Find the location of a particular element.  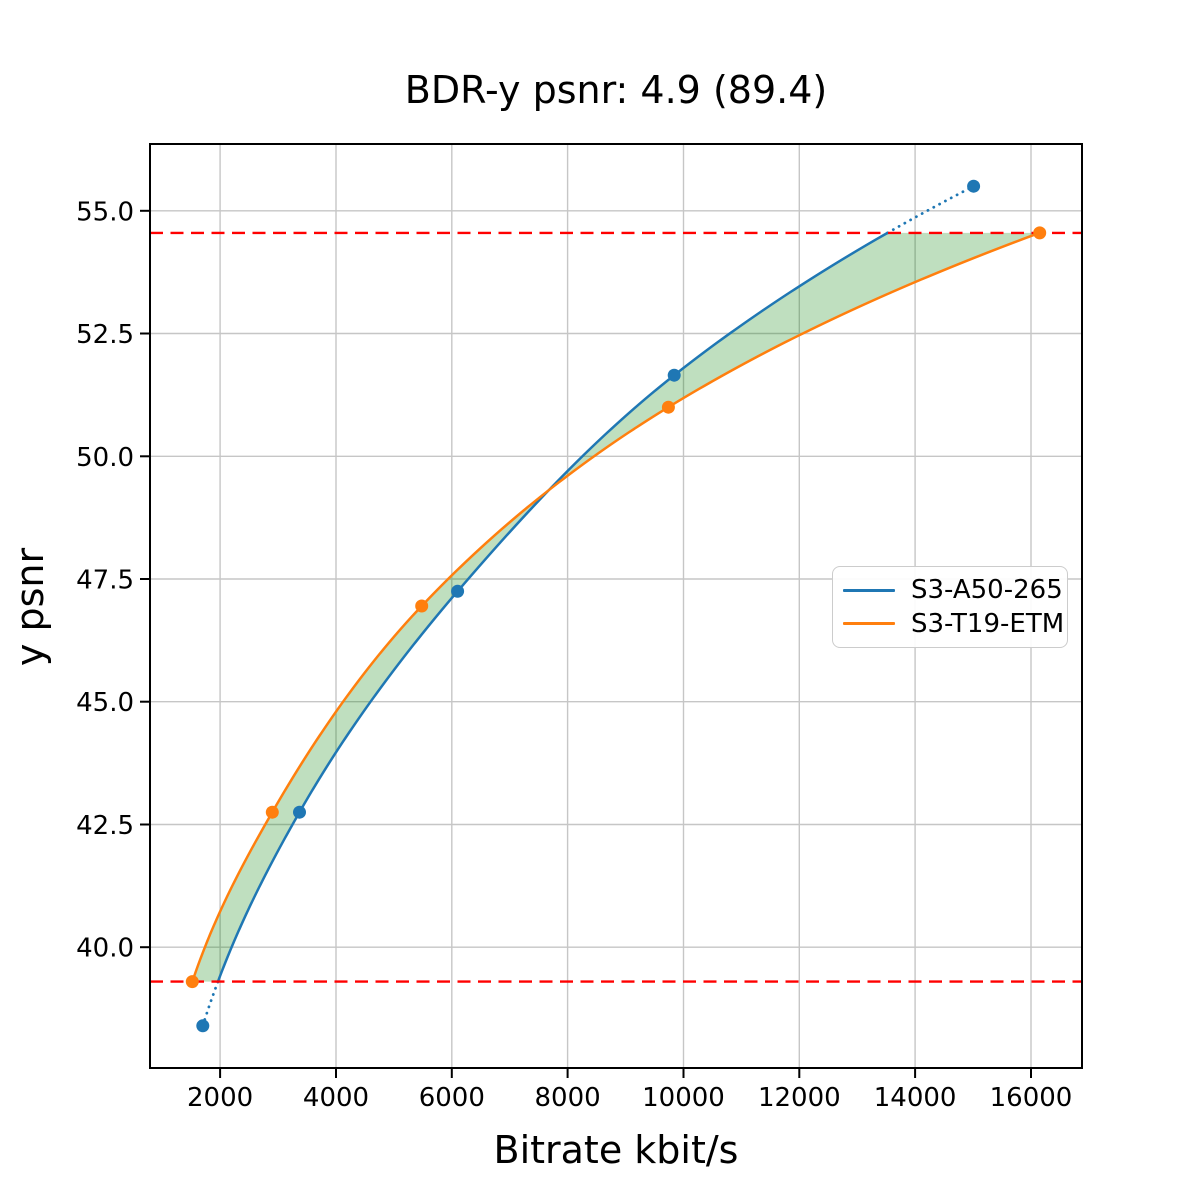

legend: S3-A50-265 S3-T19-ETM is located at coordinates (950, 607).